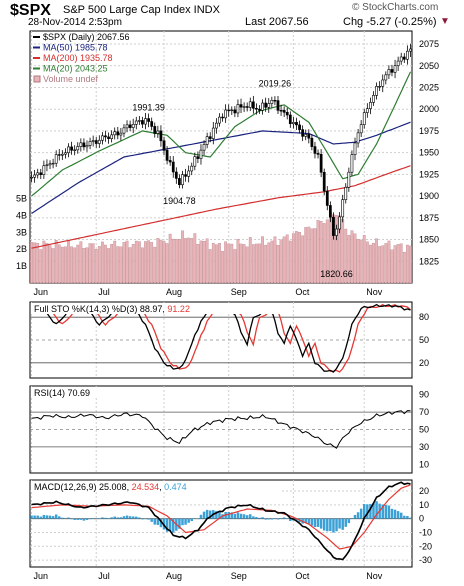 Image resolution: width=464 pixels, height=586 pixels. What do you see at coordinates (429, 66) in the screenshot?
I see `price-tick-label: 2050` at bounding box center [429, 66].